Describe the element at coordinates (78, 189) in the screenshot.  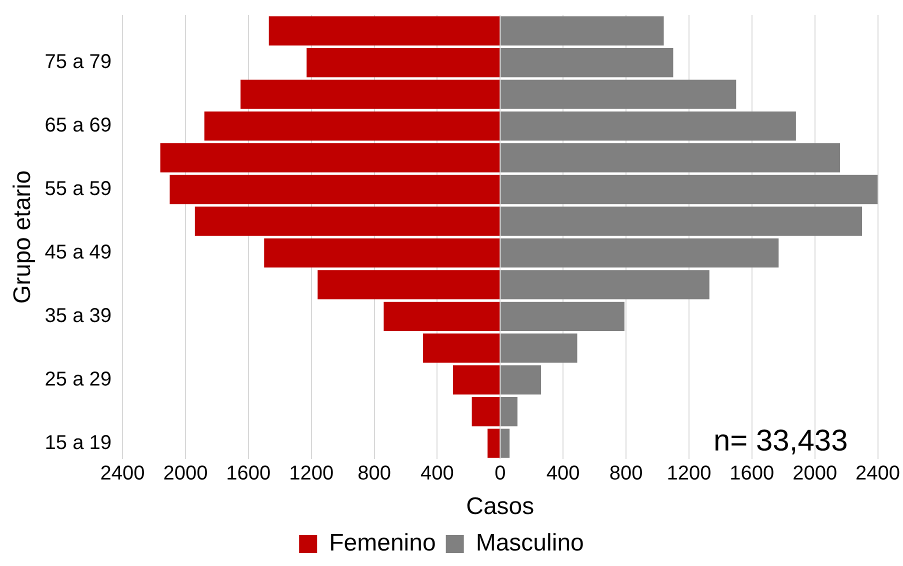
I see `y-tick-label: 55 a 59` at that location.